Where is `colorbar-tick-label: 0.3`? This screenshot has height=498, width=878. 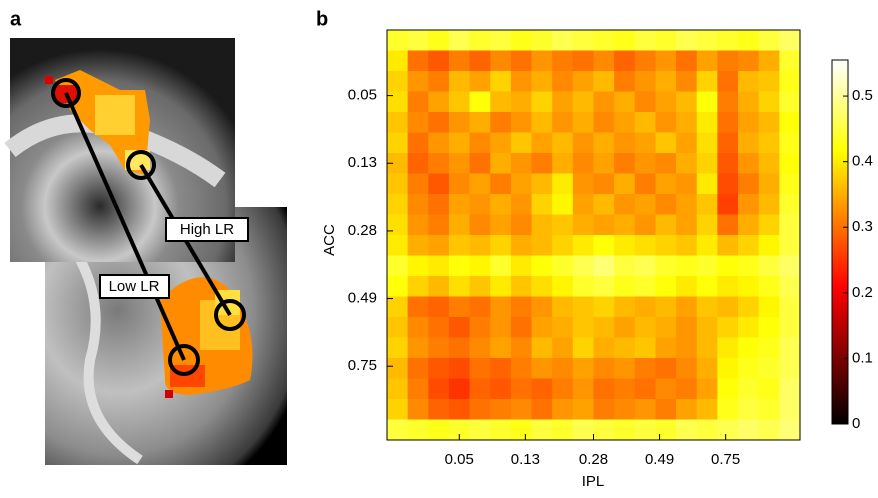
colorbar-tick-label: 0.3 is located at coordinates (862, 226).